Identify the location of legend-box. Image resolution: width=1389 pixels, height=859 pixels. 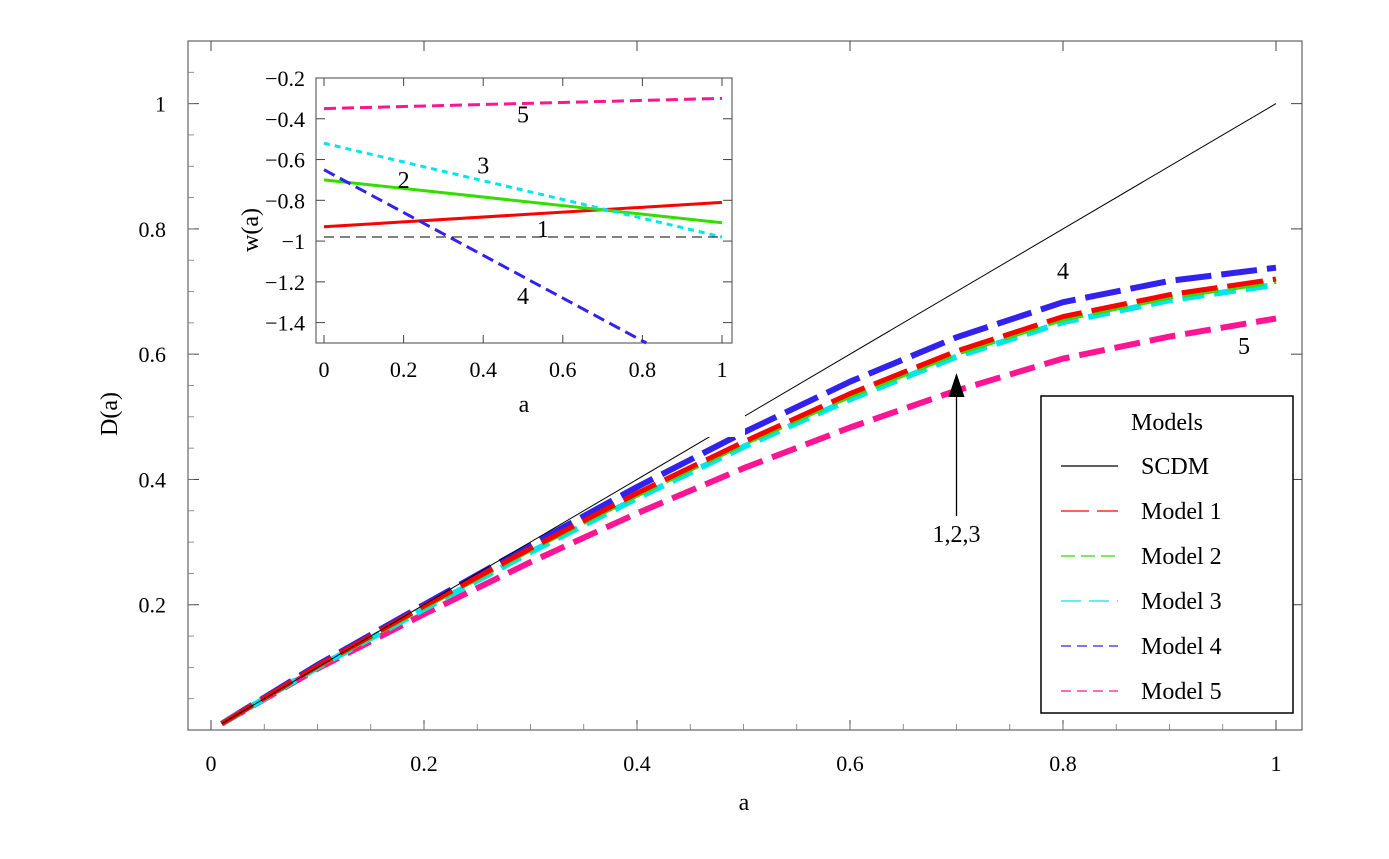
(1167, 554).